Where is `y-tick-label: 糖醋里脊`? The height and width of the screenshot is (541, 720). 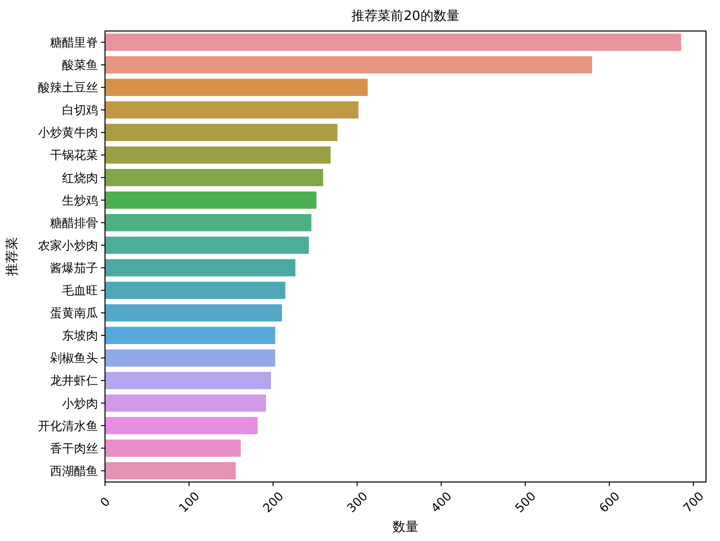 y-tick-label: 糖醋里脊 is located at coordinates (74, 42).